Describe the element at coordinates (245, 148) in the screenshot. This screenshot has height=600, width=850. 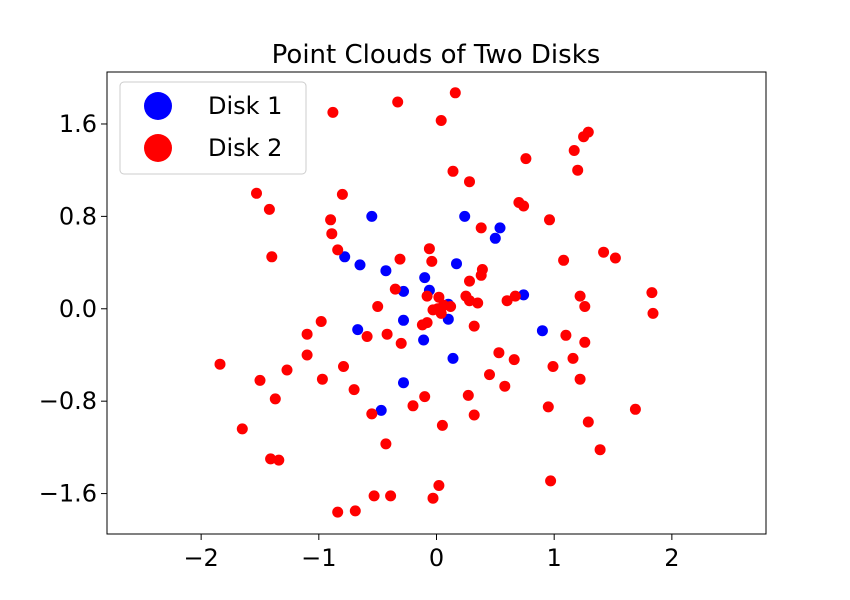
I see `legend-label-disk2: Disk 2` at that location.